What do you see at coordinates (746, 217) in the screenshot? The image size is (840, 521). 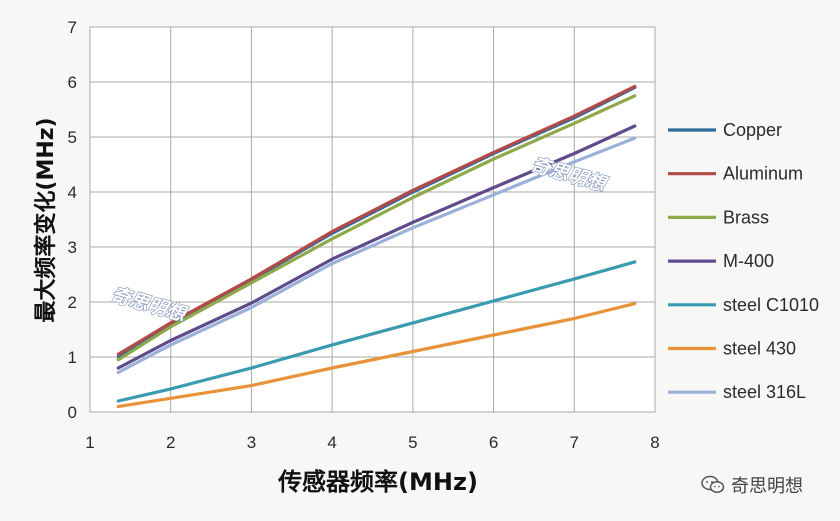 I see `legend-label-brass: Brass` at bounding box center [746, 217].